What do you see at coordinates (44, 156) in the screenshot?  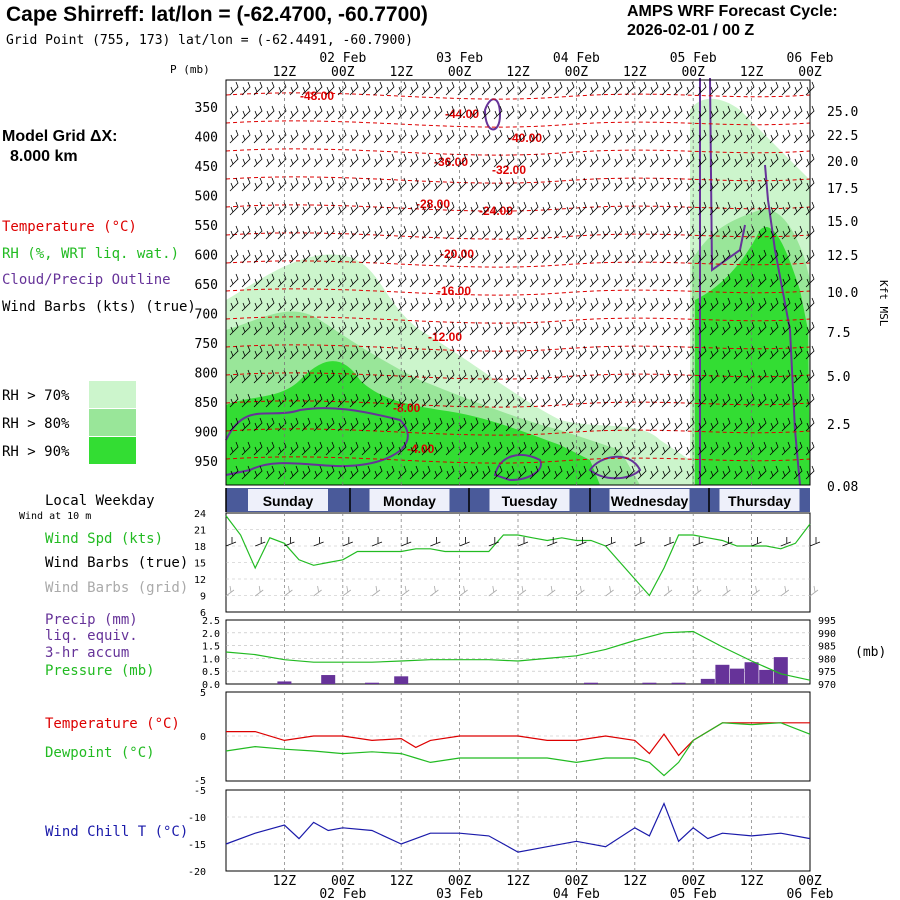 I see `model-grid-value: 8.000 km` at bounding box center [44, 156].